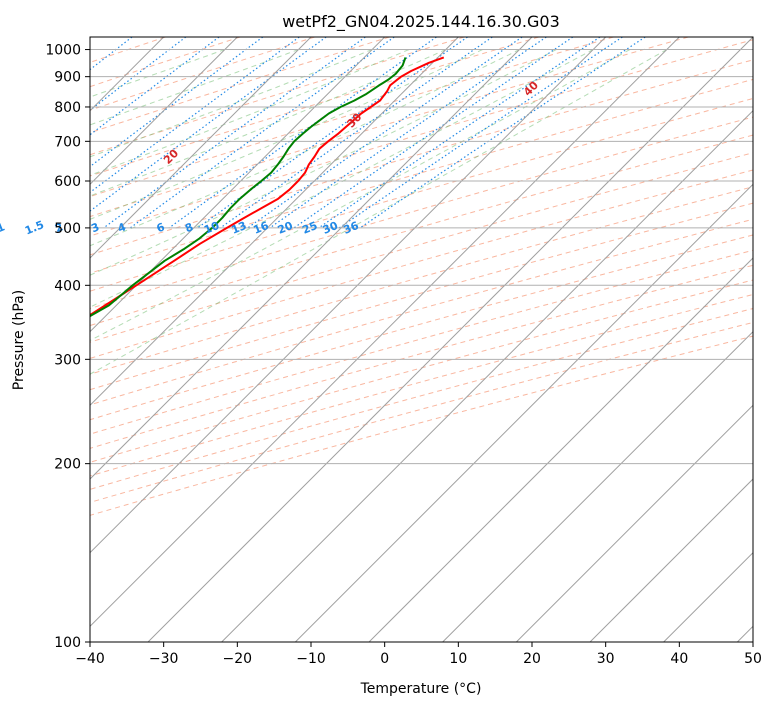  What do you see at coordinates (19, 340) in the screenshot?
I see `y-axis-title: Pressure (hPa)` at bounding box center [19, 340].